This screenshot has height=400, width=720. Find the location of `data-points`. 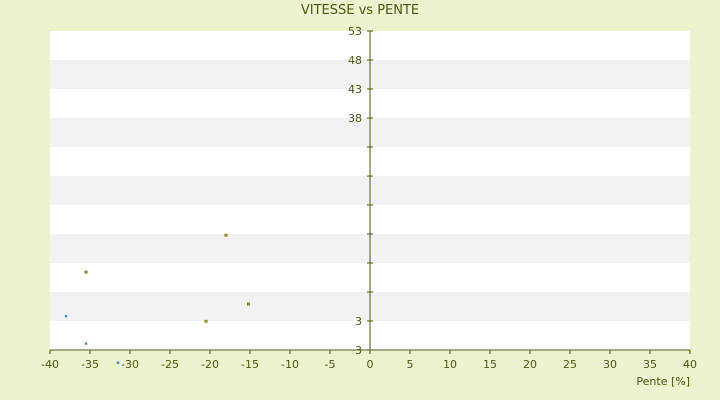

data-points is located at coordinates (157, 298).